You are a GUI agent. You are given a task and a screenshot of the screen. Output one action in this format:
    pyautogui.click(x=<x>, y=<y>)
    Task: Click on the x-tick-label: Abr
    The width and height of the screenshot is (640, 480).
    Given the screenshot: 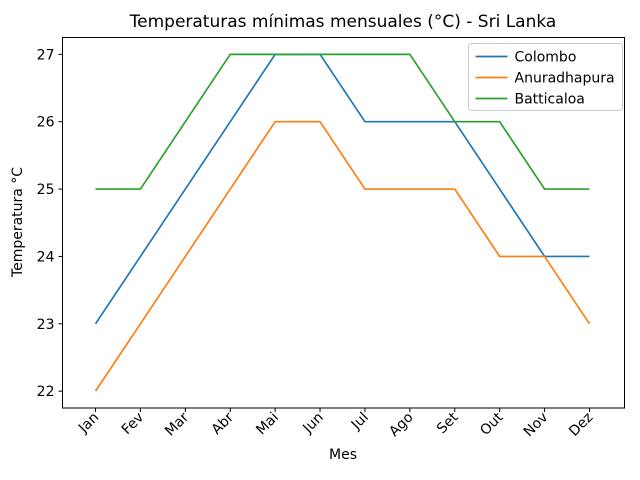 What is the action you would take?
    pyautogui.click(x=223, y=423)
    